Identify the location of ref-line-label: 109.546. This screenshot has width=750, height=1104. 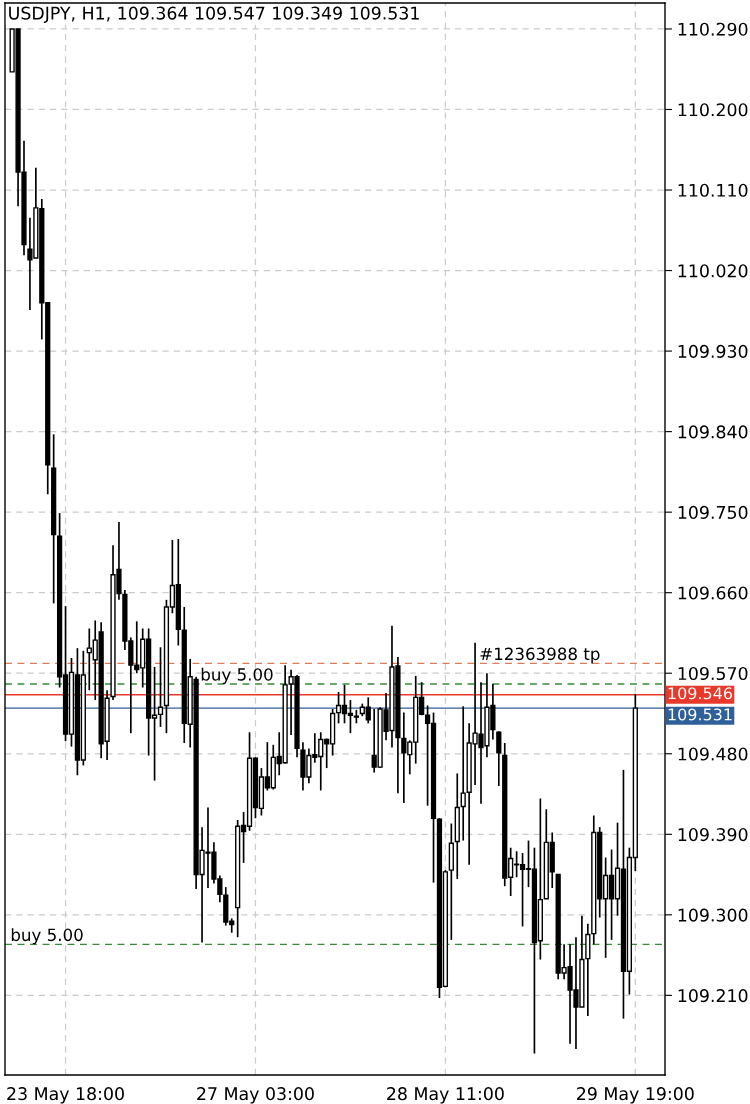
(700, 693).